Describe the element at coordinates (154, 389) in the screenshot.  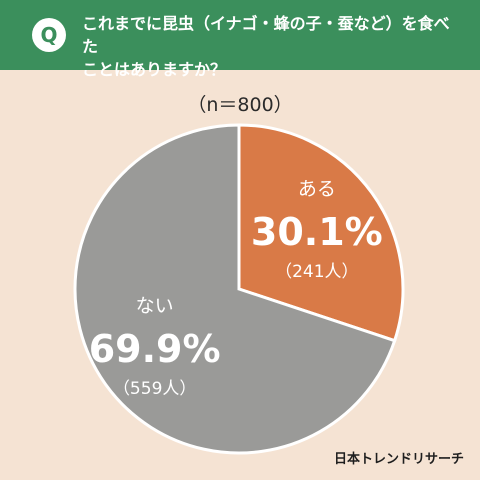
I see `slice-count-no: （559人）` at that location.